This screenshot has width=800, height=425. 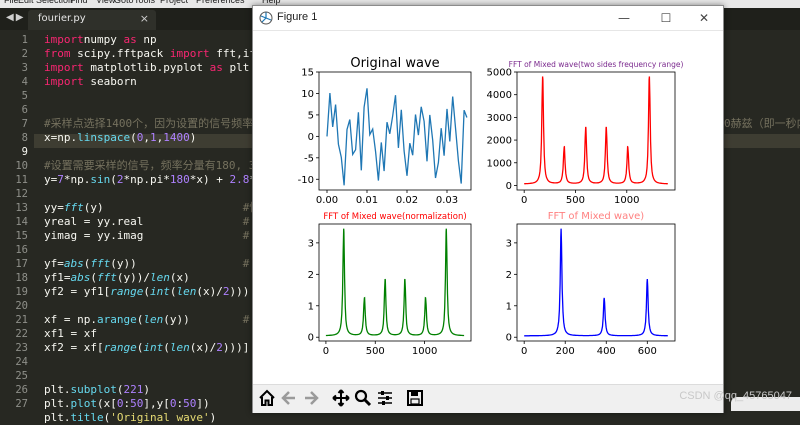 What do you see at coordinates (239, 179) in the screenshot?
I see `code-token: 2.8` at bounding box center [239, 179].